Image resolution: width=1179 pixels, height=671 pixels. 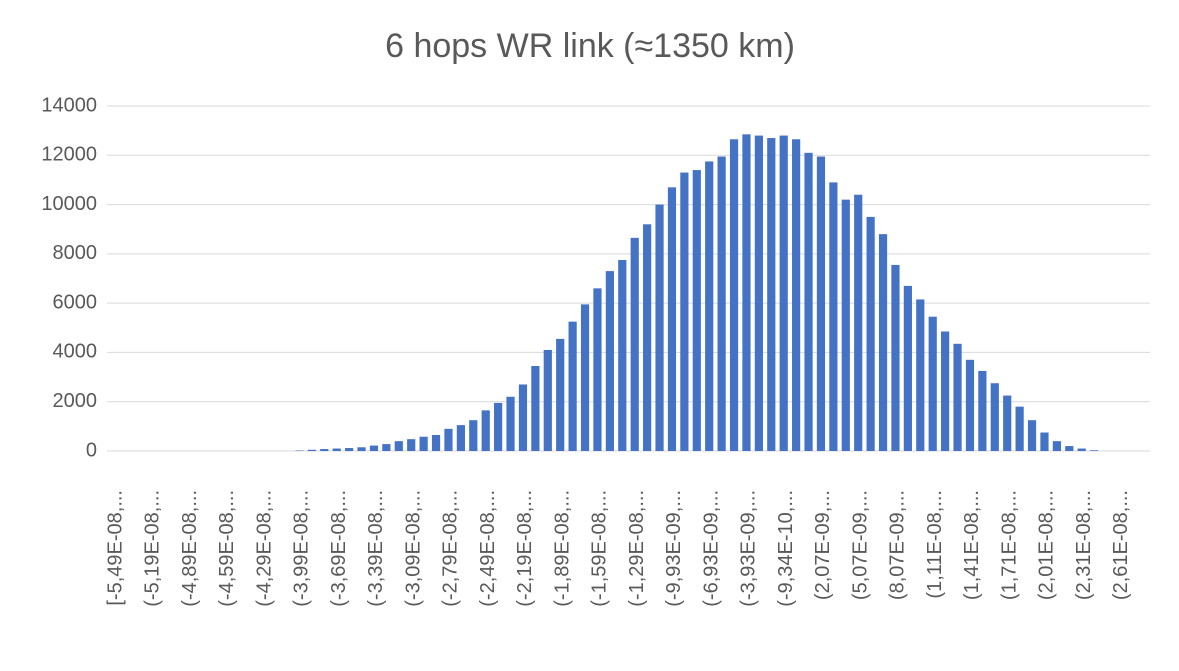 I want to click on y-tick-label: 2000, so click(x=75, y=401).